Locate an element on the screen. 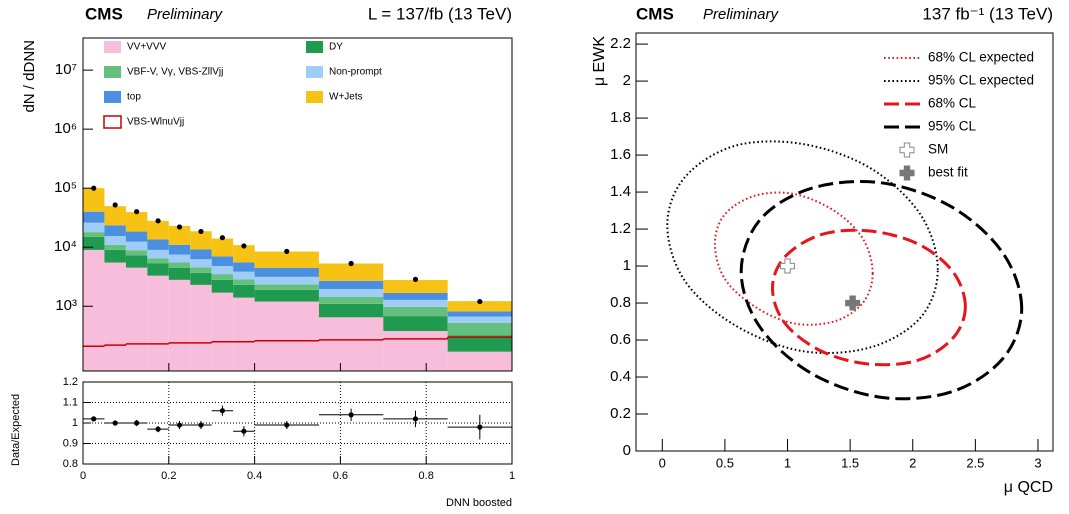  y-tick-label: 2 is located at coordinates (627, 80).